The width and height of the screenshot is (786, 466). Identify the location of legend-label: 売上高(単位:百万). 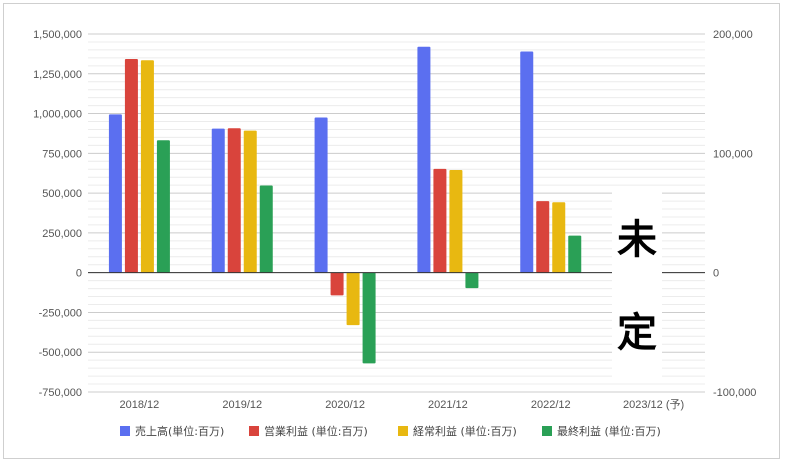
(179, 431).